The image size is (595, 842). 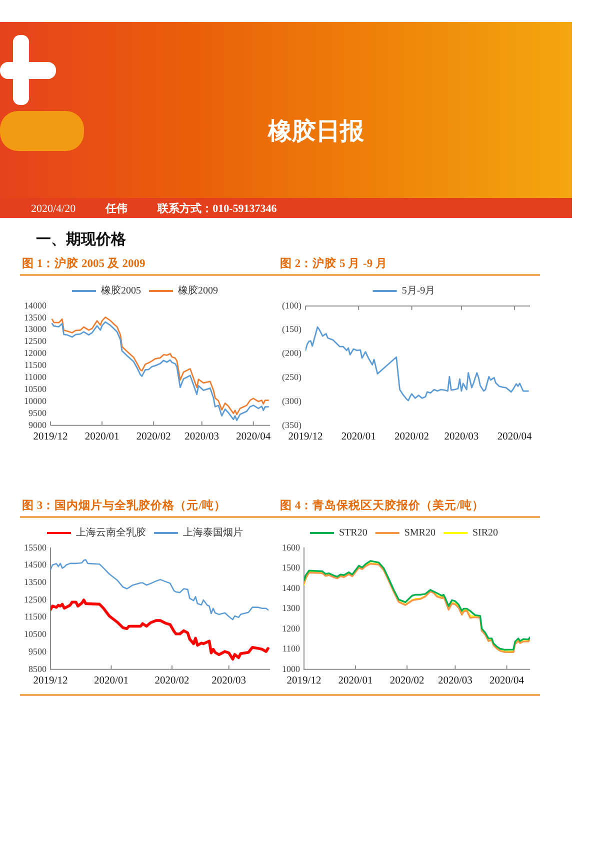 I want to click on y-tick-label: 1000, so click(x=291, y=669).